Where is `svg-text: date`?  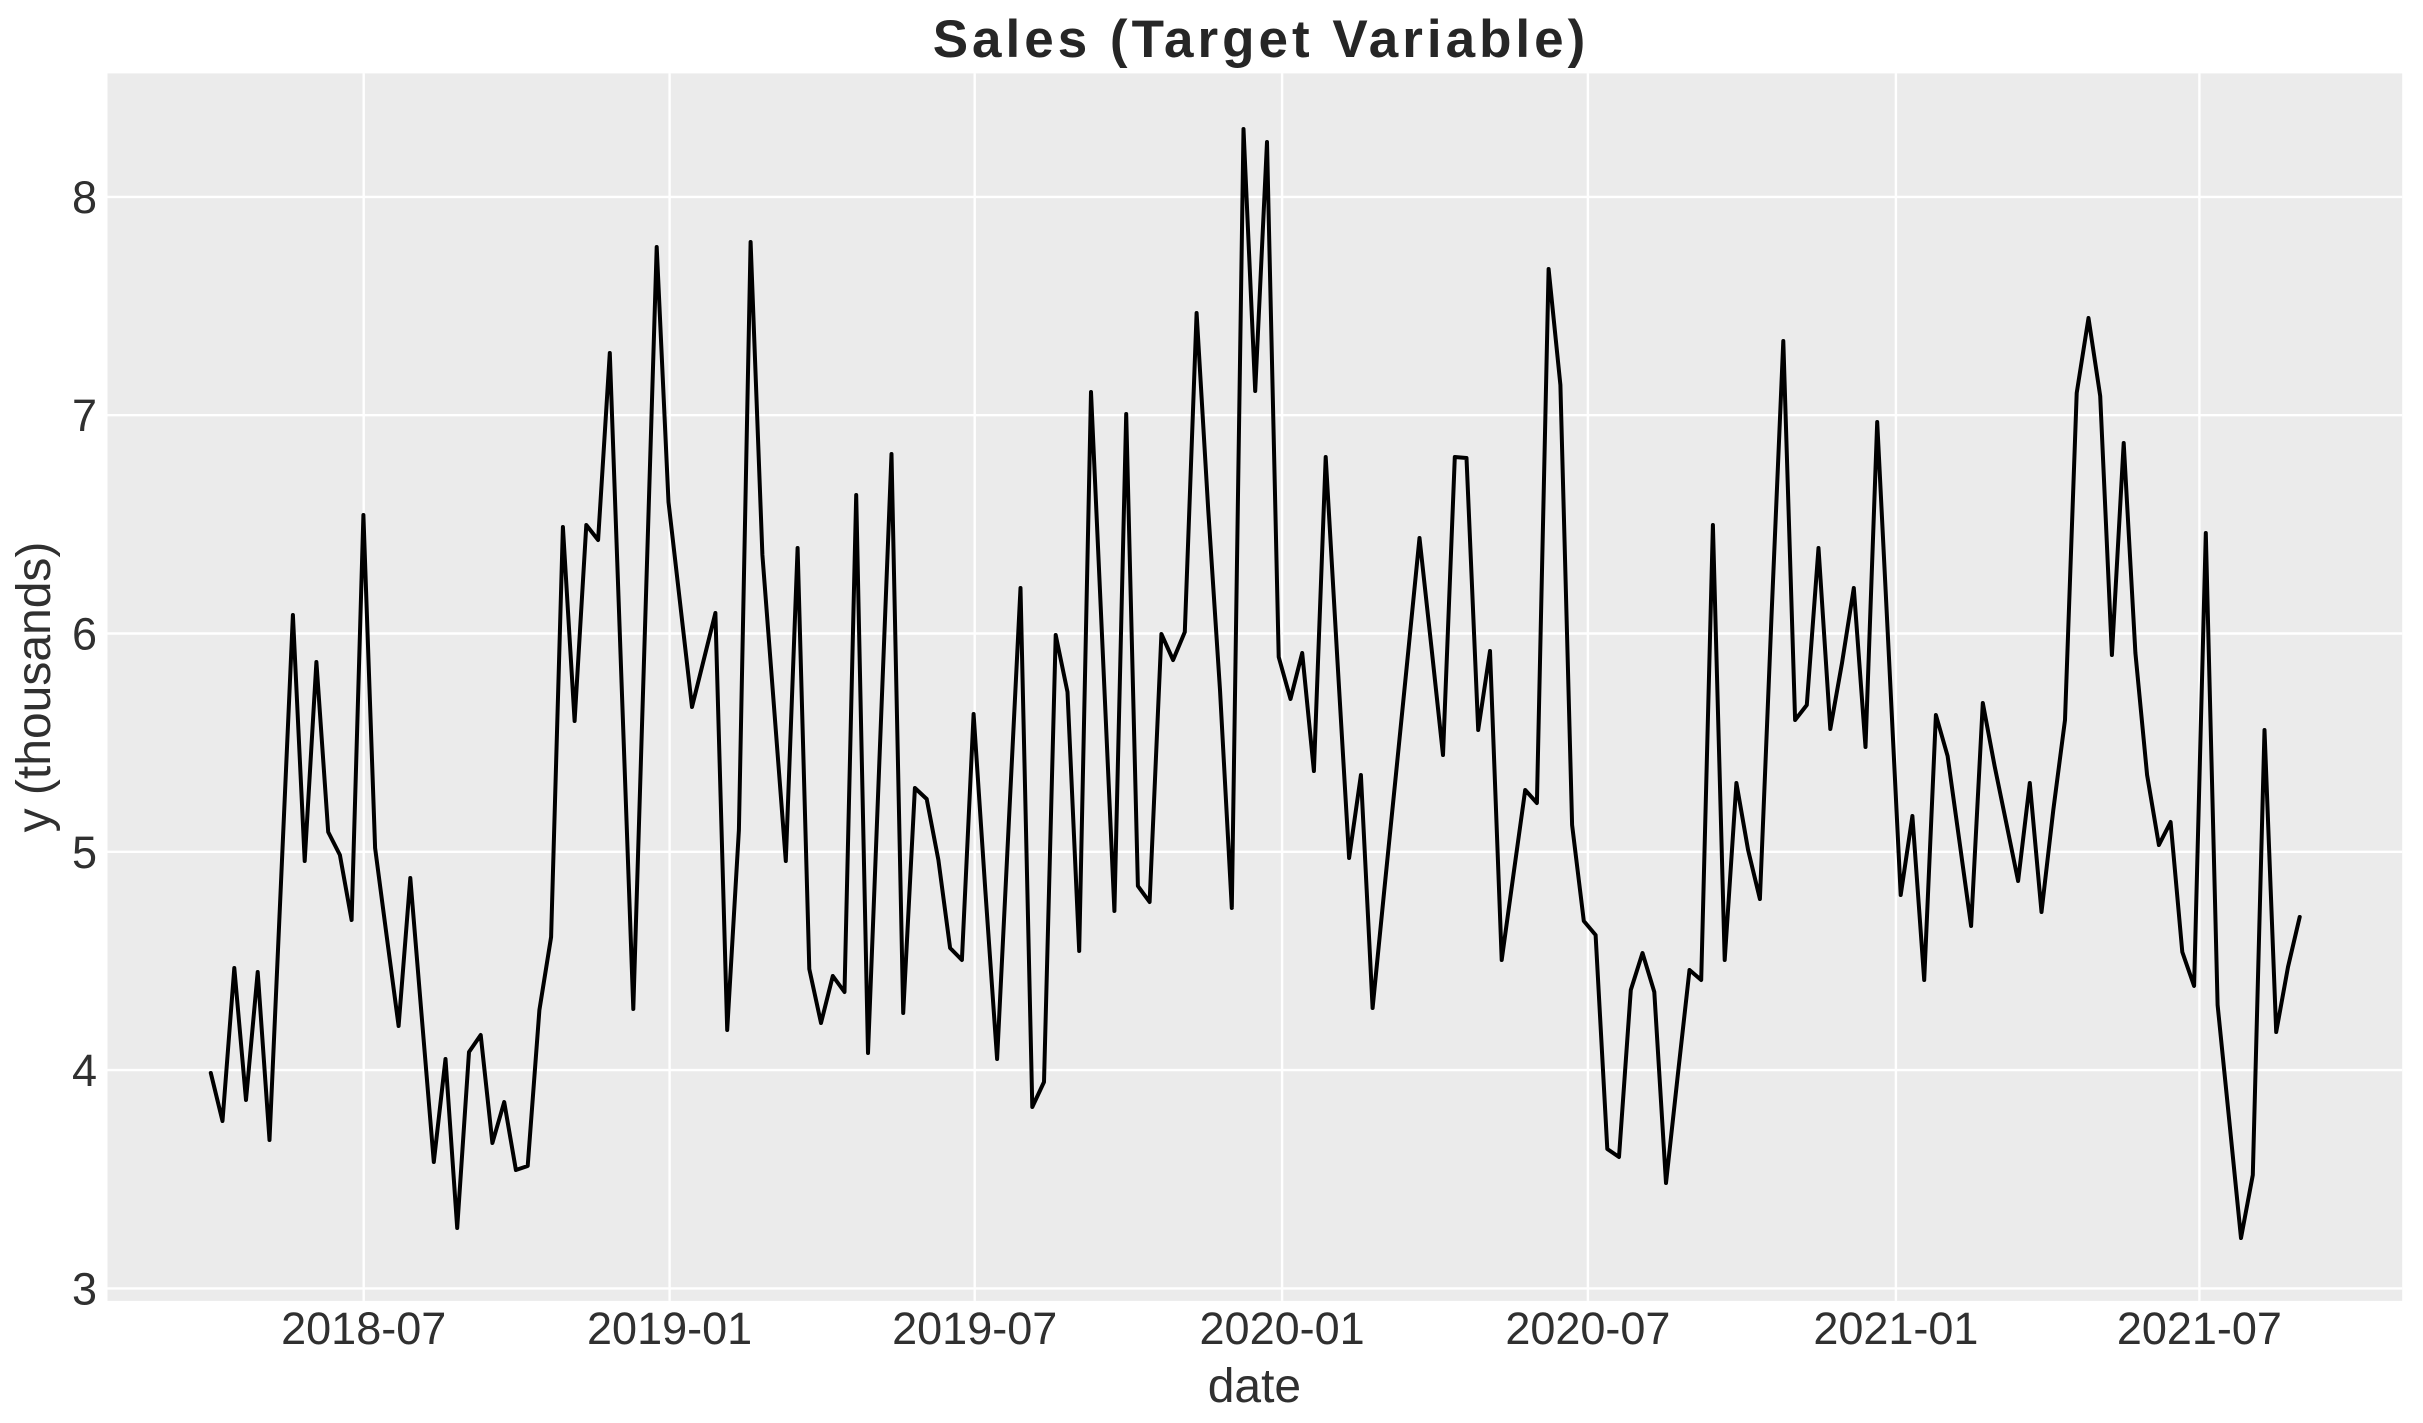 svg-text: date is located at coordinates (1254, 1386).